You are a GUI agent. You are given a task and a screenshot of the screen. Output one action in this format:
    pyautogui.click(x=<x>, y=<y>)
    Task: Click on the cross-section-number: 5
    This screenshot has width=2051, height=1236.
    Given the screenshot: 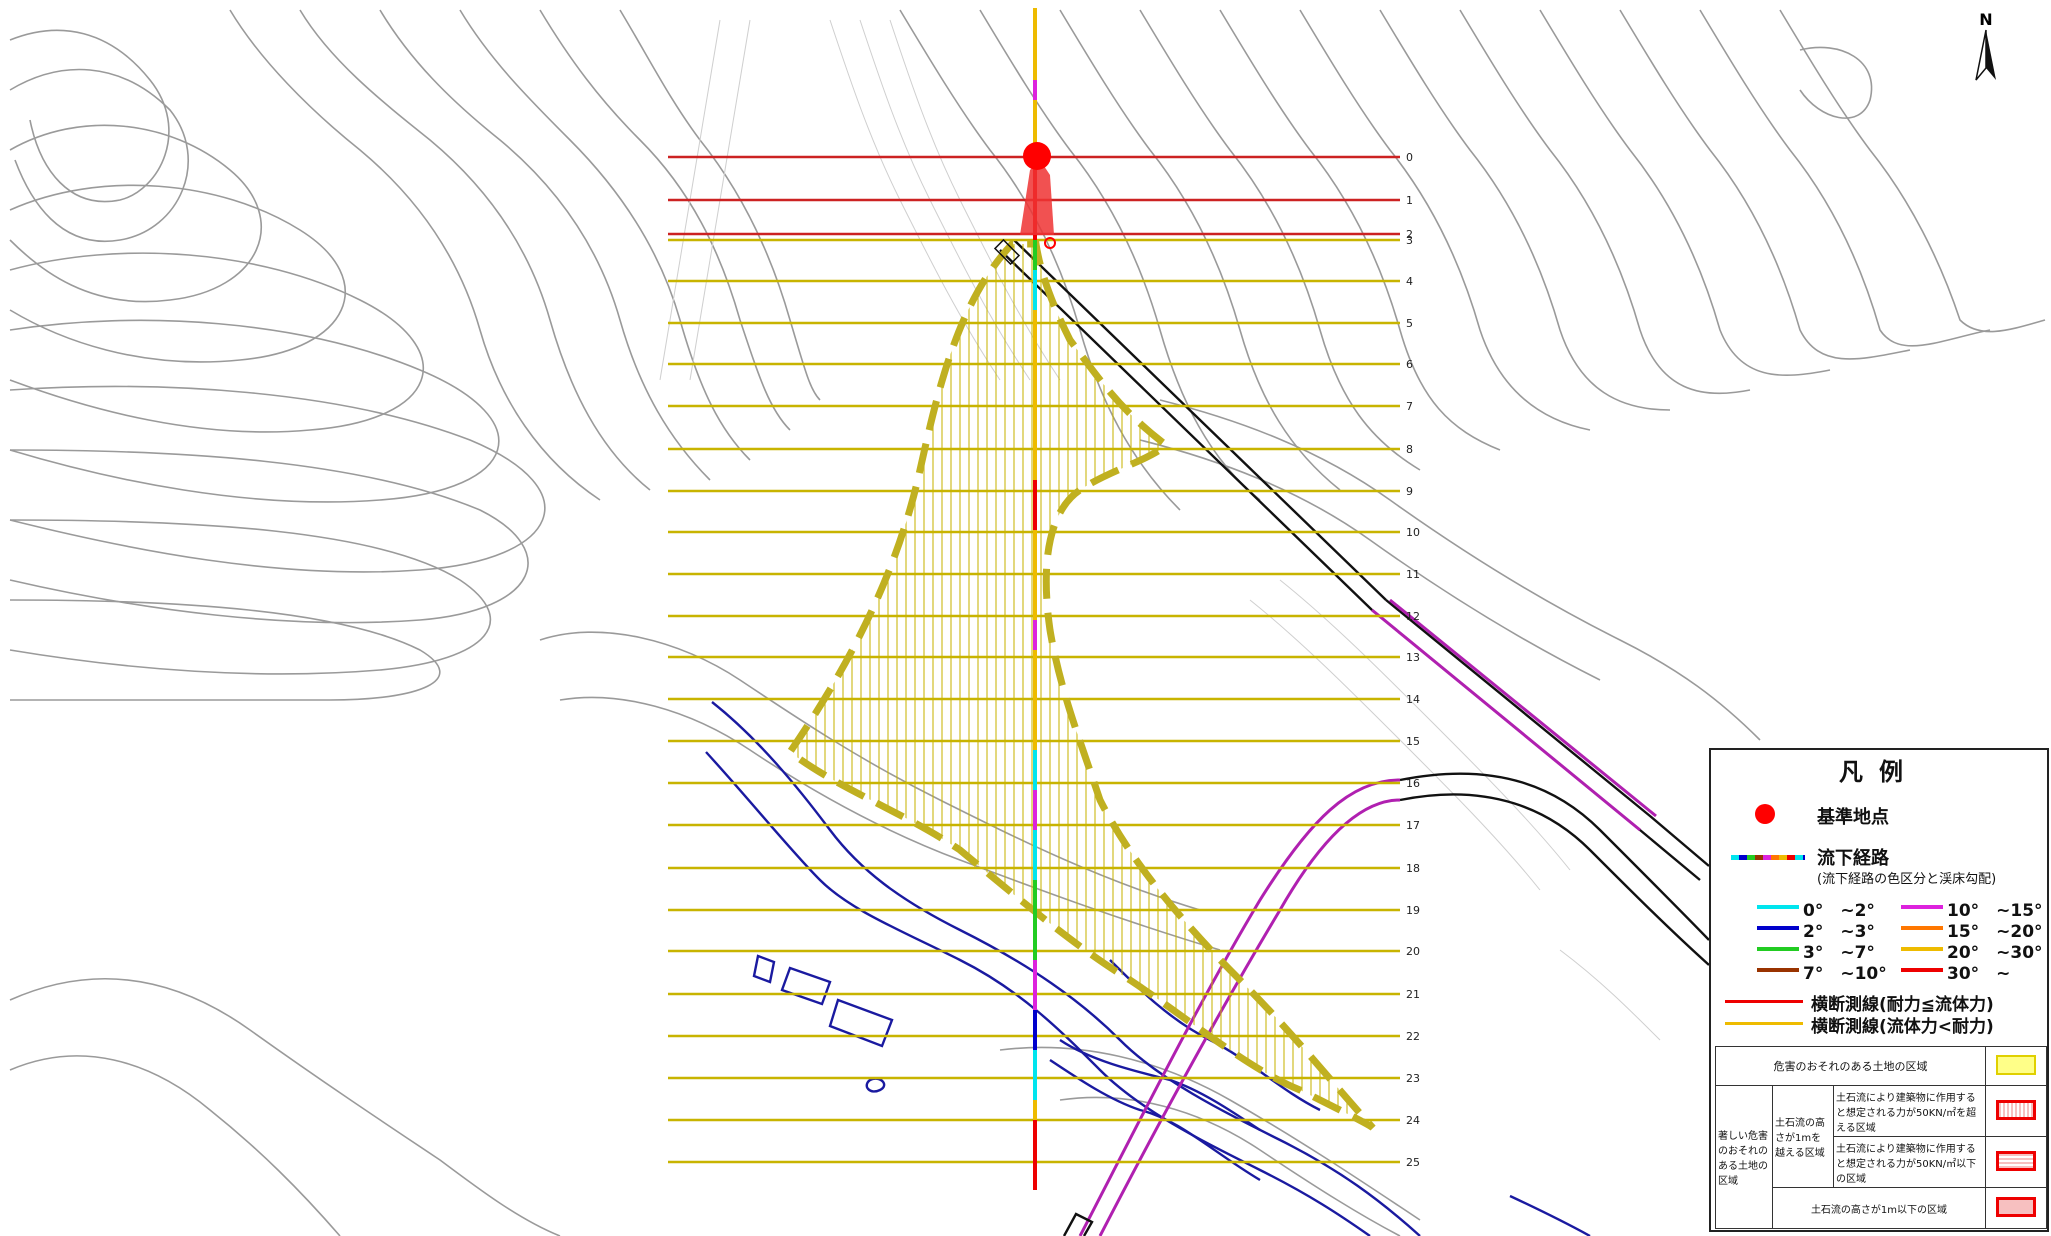 What is the action you would take?
    pyautogui.click(x=1409, y=323)
    